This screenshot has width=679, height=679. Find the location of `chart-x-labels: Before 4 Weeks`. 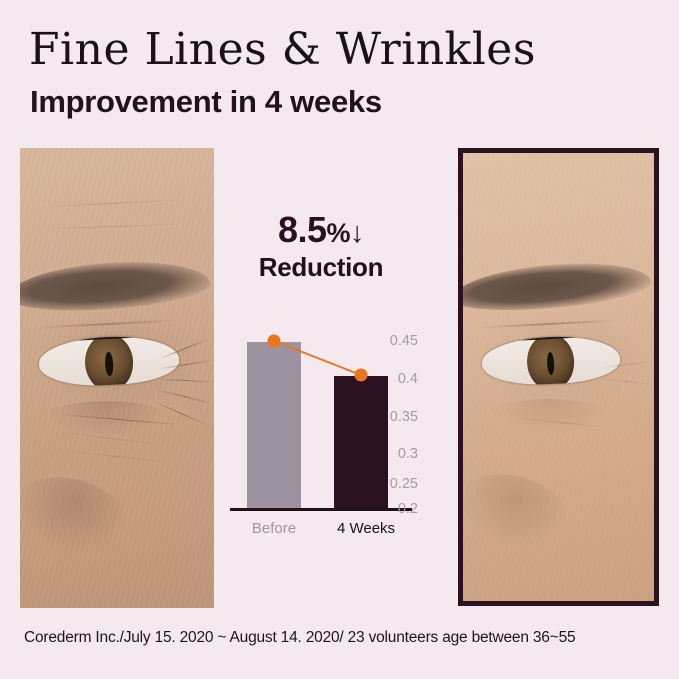

chart-x-labels: Before 4 Weeks is located at coordinates (319, 529).